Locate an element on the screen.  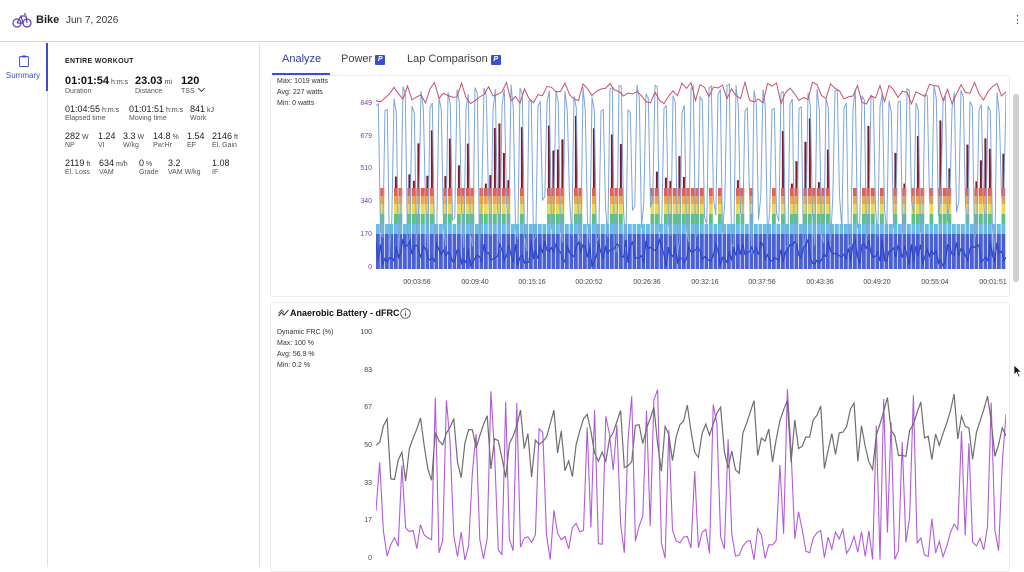
stat-label: El. Gain is located at coordinates (224, 145).